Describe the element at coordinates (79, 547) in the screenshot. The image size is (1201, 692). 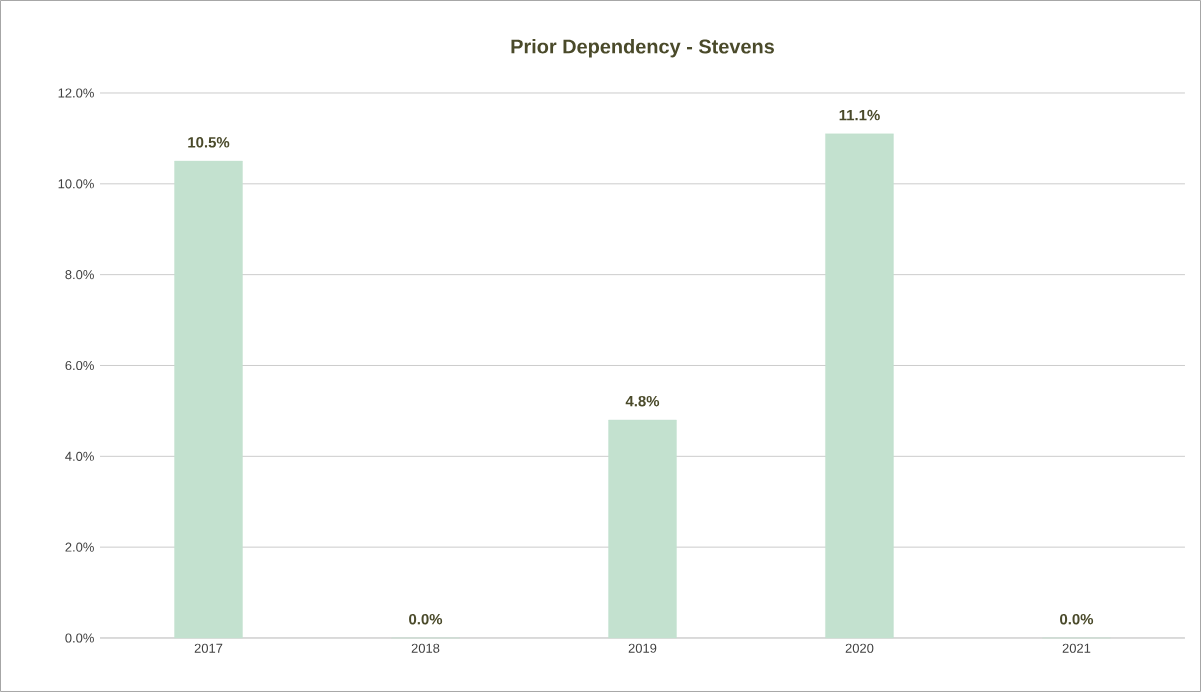
I see `y-tick-label: 2.0%` at that location.